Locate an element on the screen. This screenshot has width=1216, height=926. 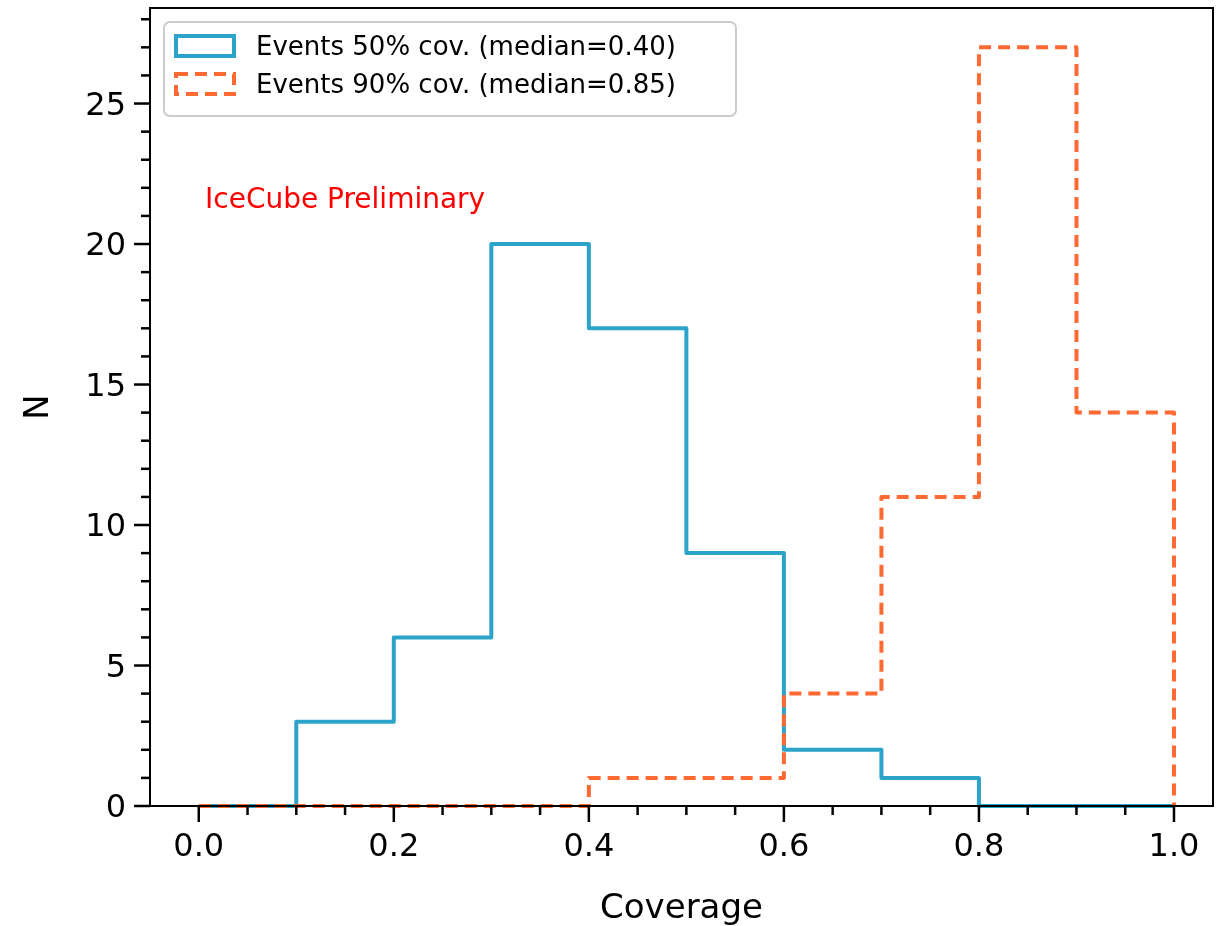
x-tick-label: 1.0 is located at coordinates (1174, 845).